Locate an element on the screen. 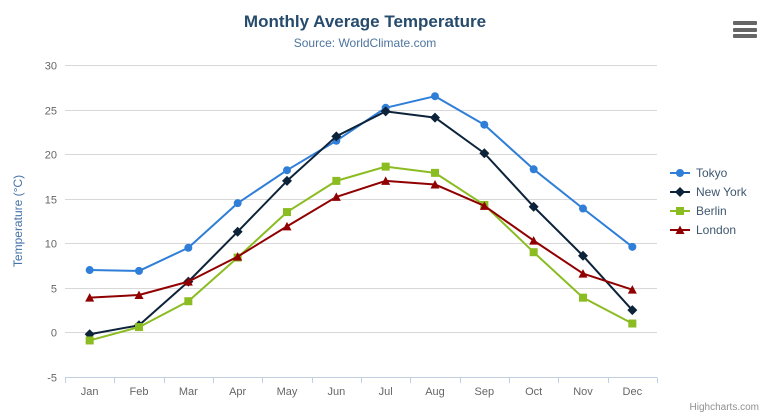  legend-item-berlin: Berlin is located at coordinates (708, 210).